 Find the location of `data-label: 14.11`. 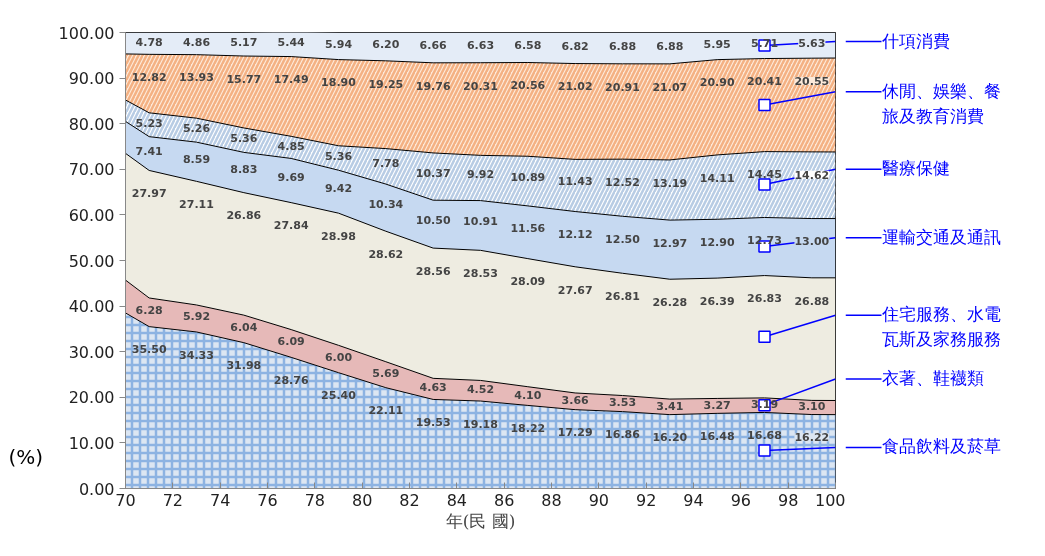

data-label: 14.11 is located at coordinates (717, 178).